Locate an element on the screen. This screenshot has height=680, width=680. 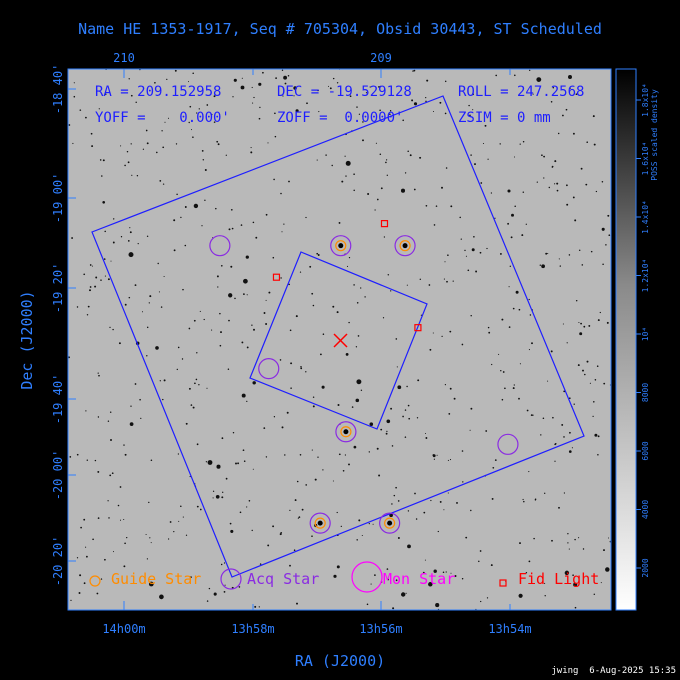
y-axis-title: Dec (J2000) is located at coordinates (27, 339).